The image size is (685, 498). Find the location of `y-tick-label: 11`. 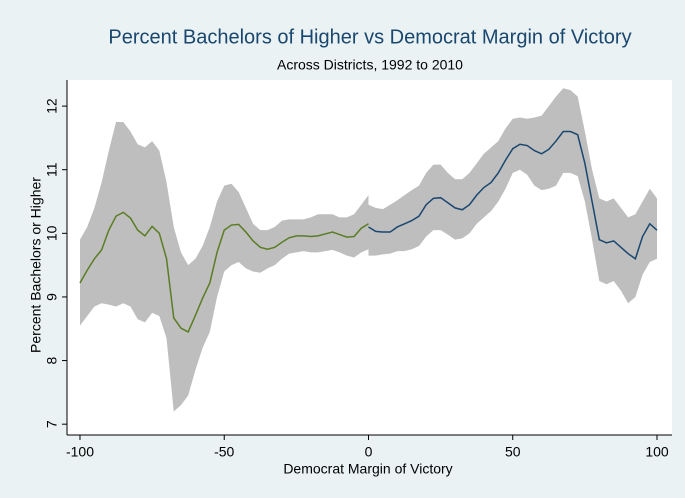

y-tick-label: 11 is located at coordinates (52, 169).